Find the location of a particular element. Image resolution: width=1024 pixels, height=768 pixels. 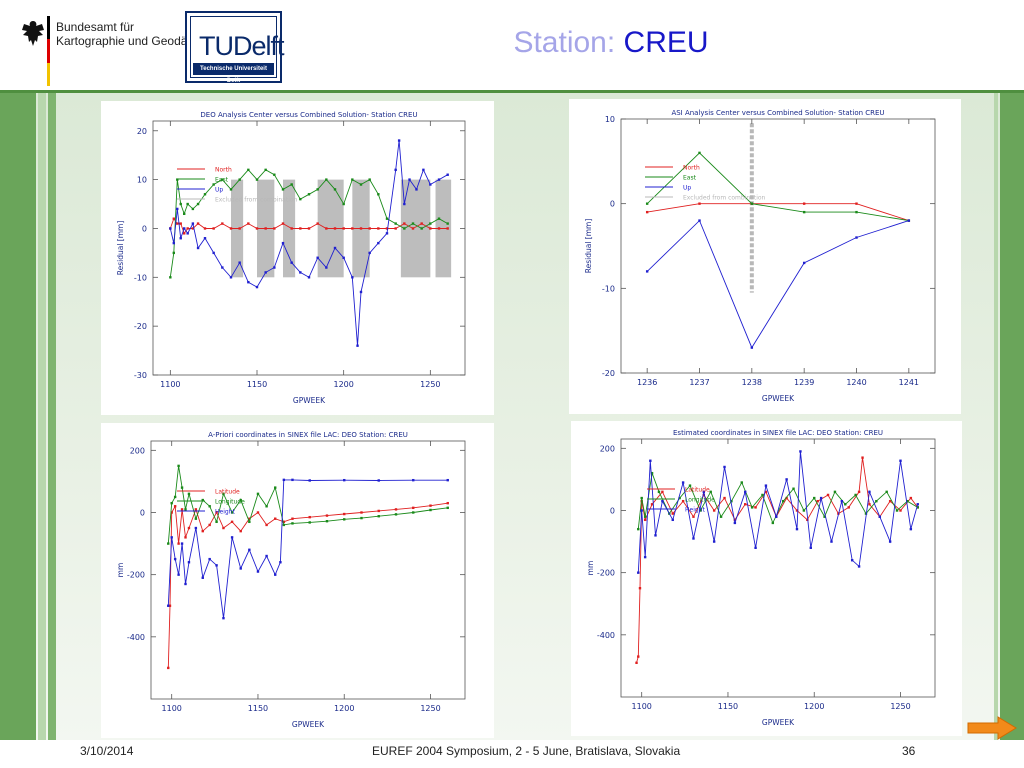

y-tick-label: -30 is located at coordinates (140, 375).